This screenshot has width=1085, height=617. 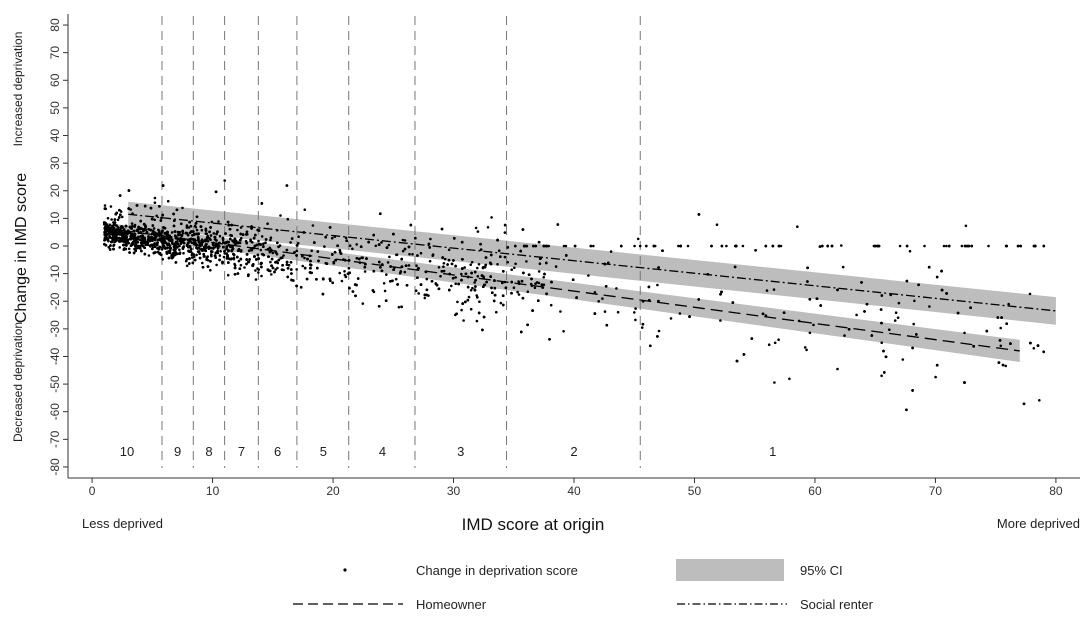 I want to click on y-tick-label: -40, so click(x=55, y=356).